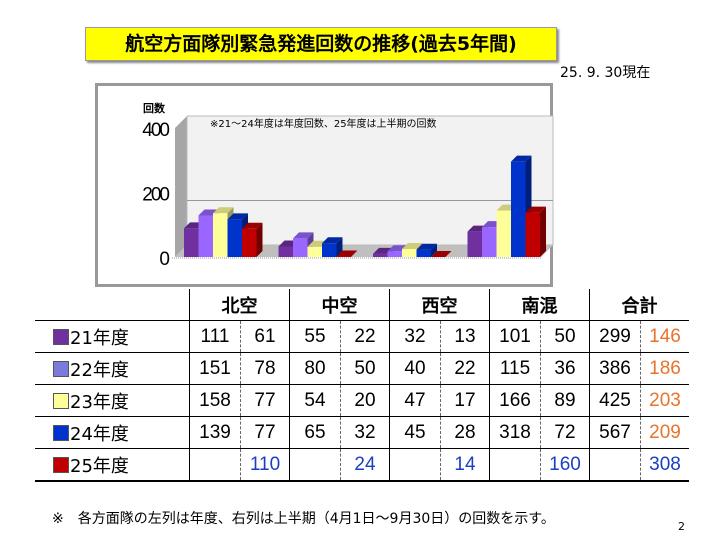  I want to click on bar-24年度-西空, so click(423, 253).